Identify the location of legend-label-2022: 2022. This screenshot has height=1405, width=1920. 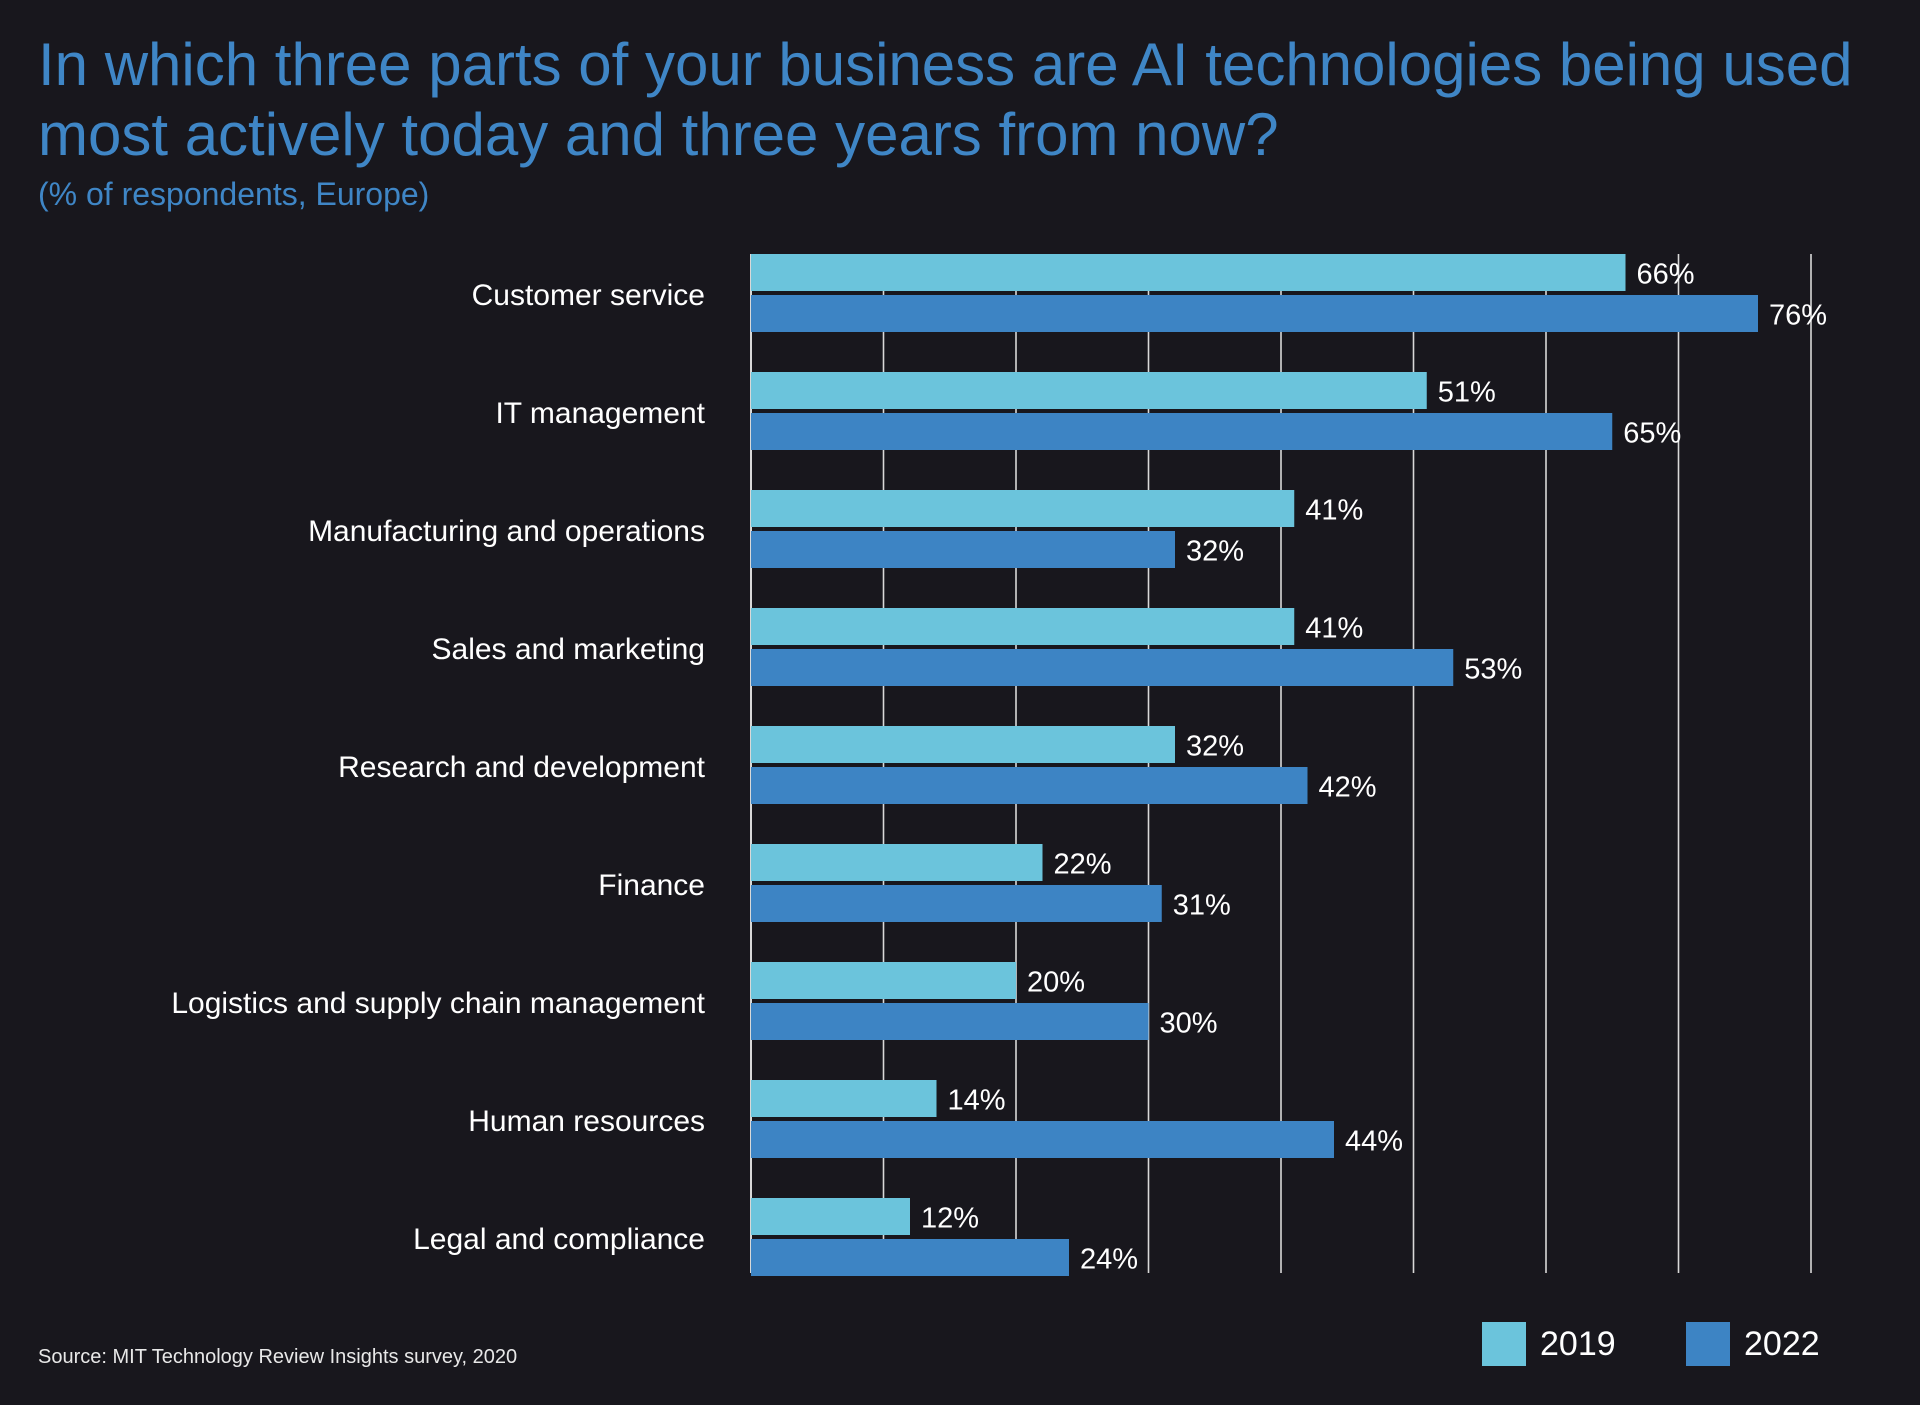
(1782, 1344).